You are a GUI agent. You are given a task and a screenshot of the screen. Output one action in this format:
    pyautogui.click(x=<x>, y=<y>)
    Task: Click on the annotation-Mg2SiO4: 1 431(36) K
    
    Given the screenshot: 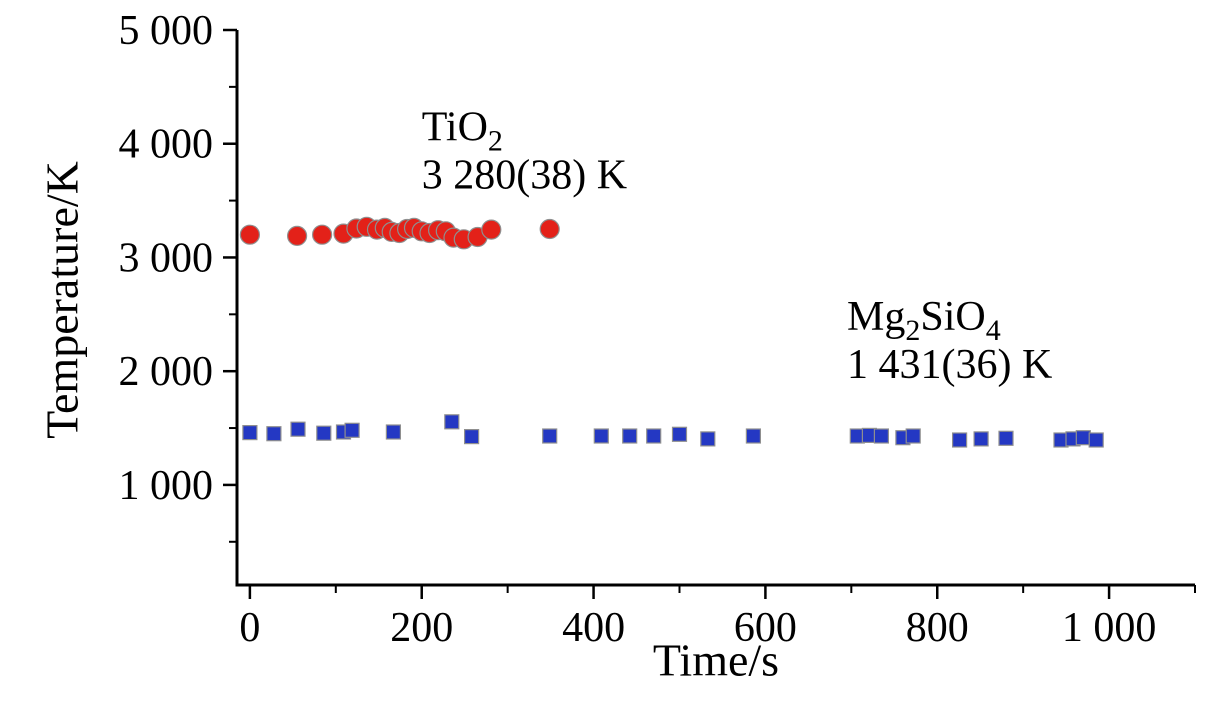 What is the action you would take?
    pyautogui.click(x=949, y=365)
    